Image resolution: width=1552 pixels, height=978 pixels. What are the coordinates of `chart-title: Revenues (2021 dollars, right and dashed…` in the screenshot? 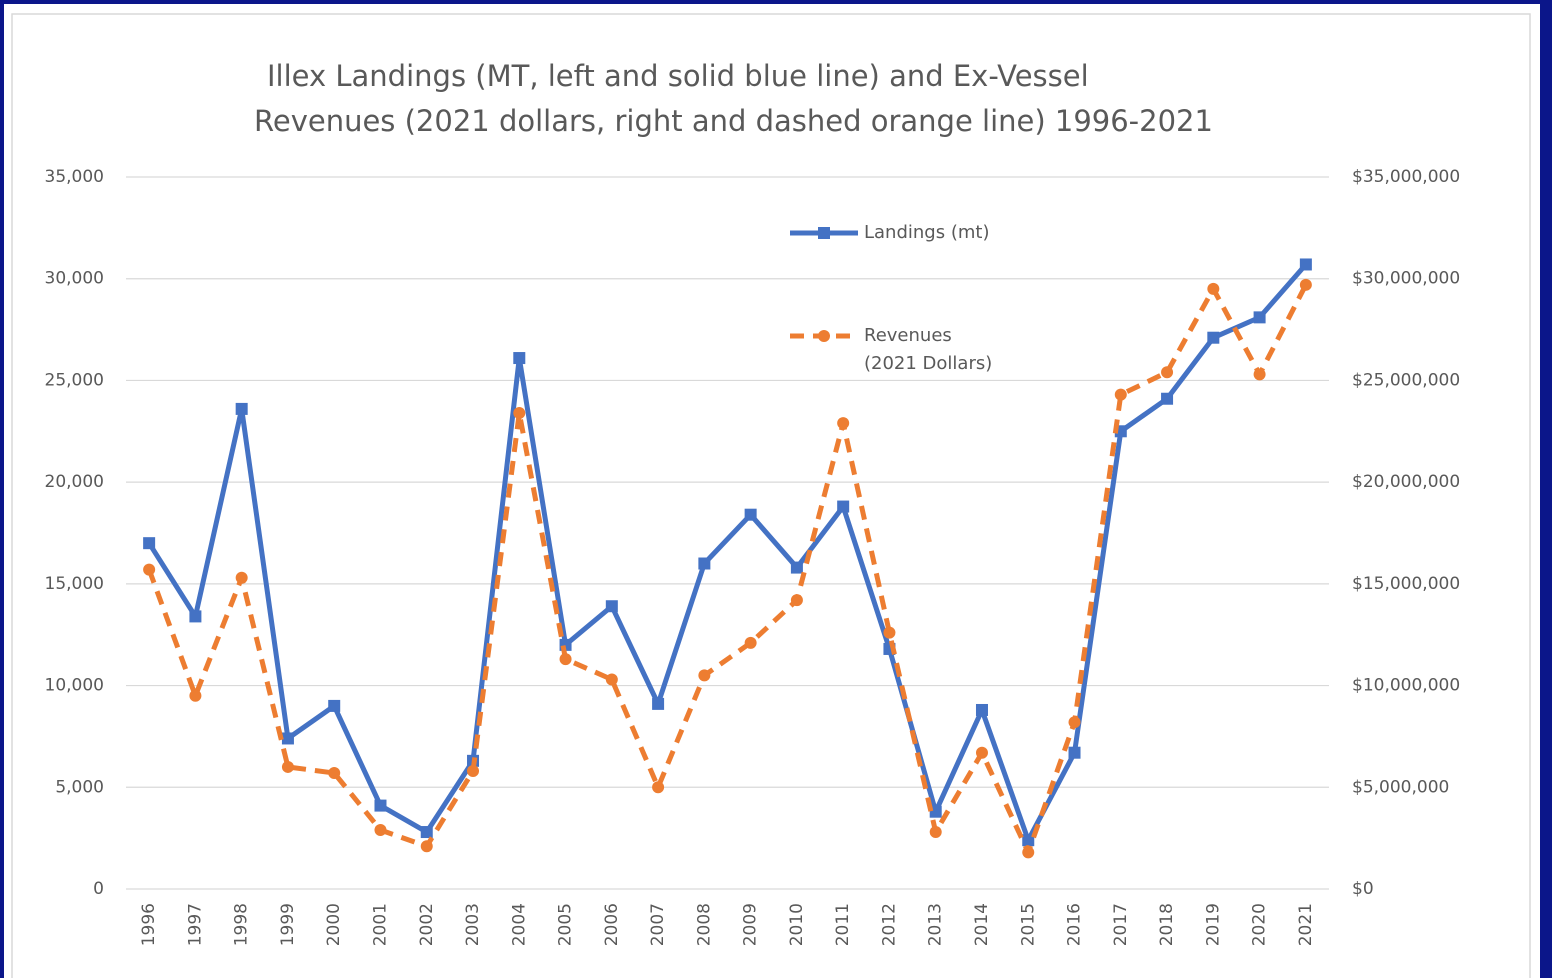 It's located at (733, 121).